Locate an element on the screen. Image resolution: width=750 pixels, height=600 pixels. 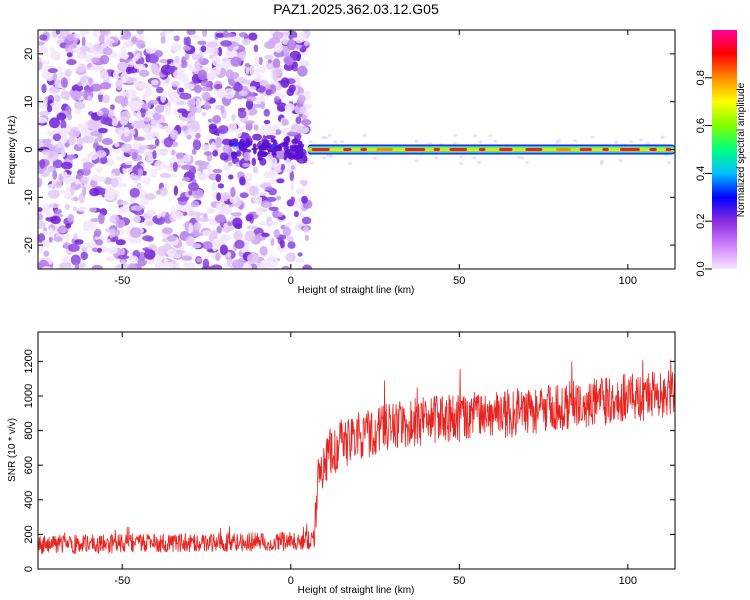
snr-x-tick-label: 100 is located at coordinates (628, 581).